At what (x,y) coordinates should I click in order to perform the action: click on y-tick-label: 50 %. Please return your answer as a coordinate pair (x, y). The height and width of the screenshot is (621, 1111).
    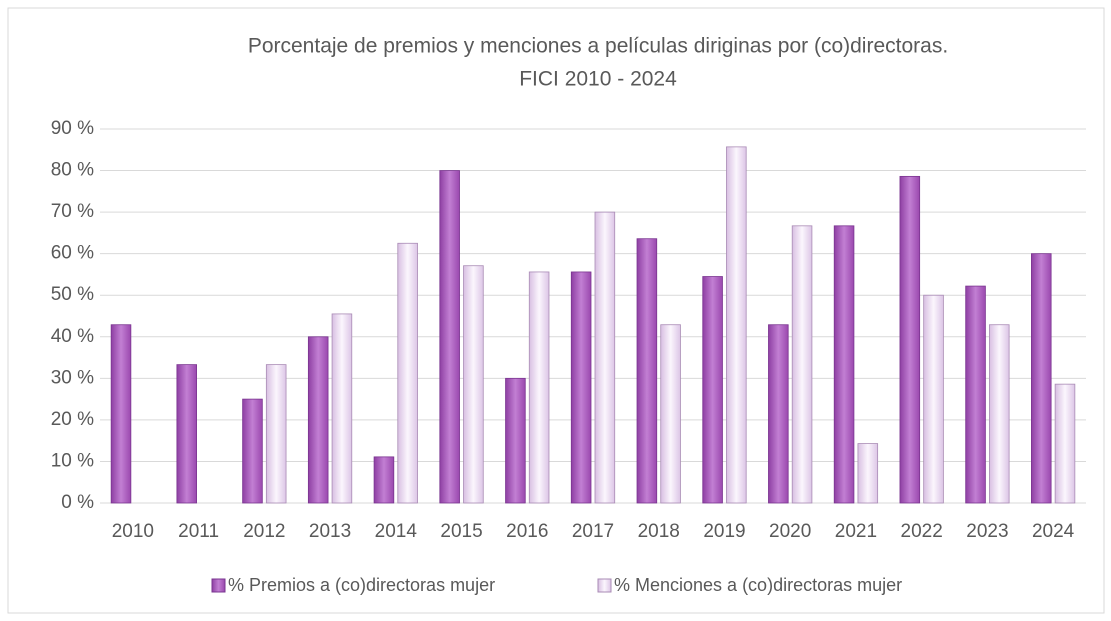
    Looking at the image, I should click on (72, 294).